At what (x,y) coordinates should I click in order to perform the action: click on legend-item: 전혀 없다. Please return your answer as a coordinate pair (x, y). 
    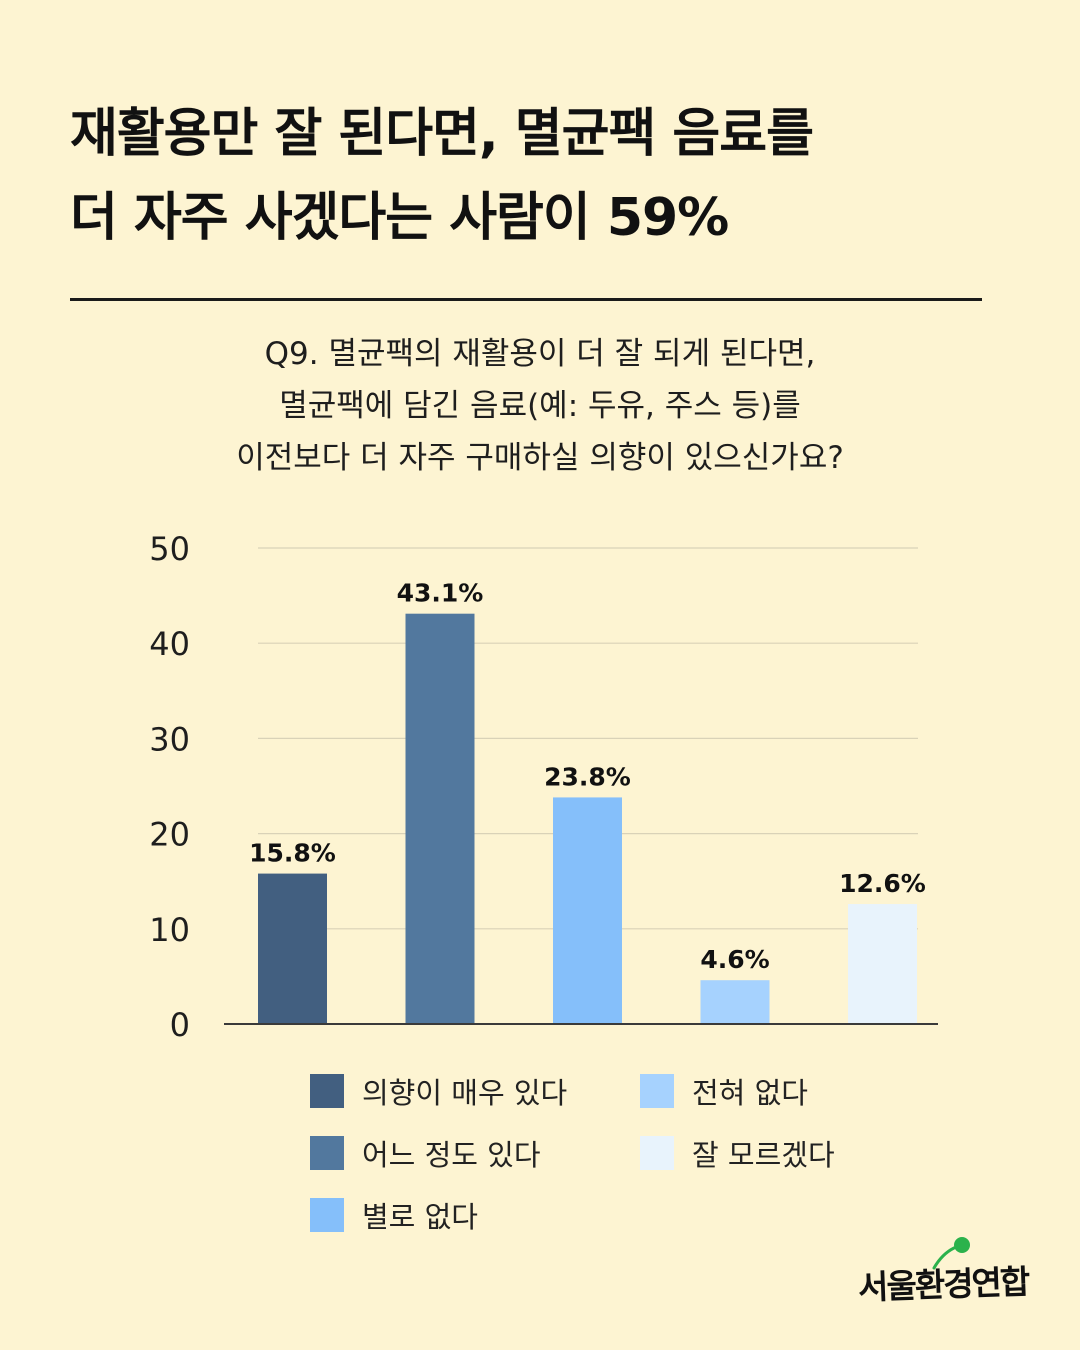
    Looking at the image, I should click on (724, 1091).